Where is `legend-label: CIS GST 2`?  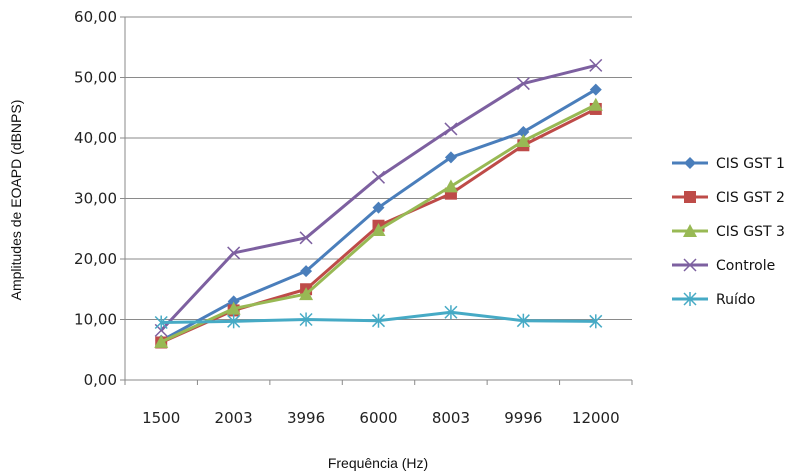 legend-label: CIS GST 2 is located at coordinates (750, 198).